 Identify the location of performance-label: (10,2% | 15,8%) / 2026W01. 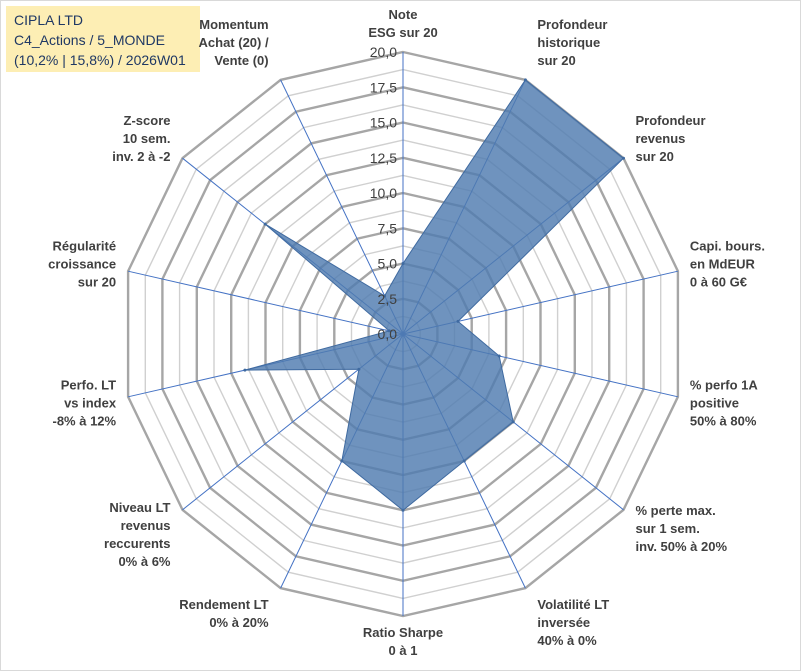
(100, 60).